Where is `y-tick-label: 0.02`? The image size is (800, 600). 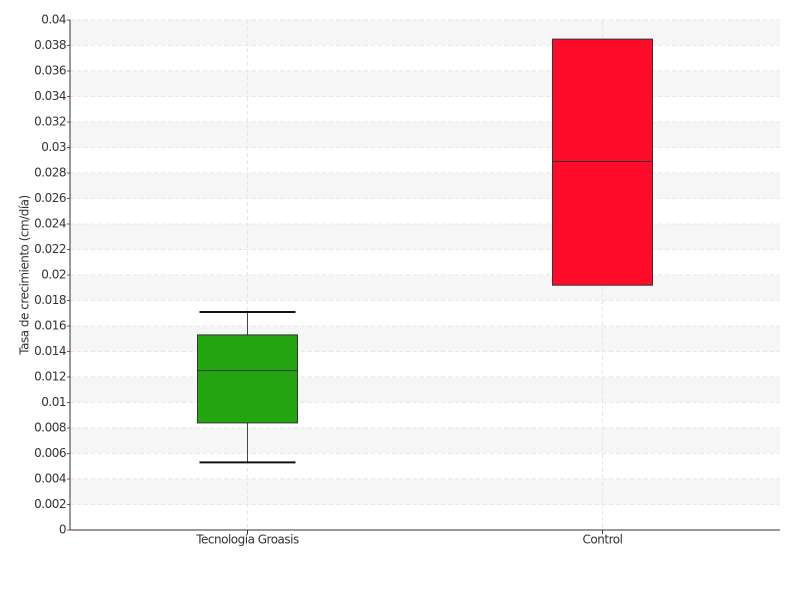
y-tick-label: 0.02 is located at coordinates (53, 275).